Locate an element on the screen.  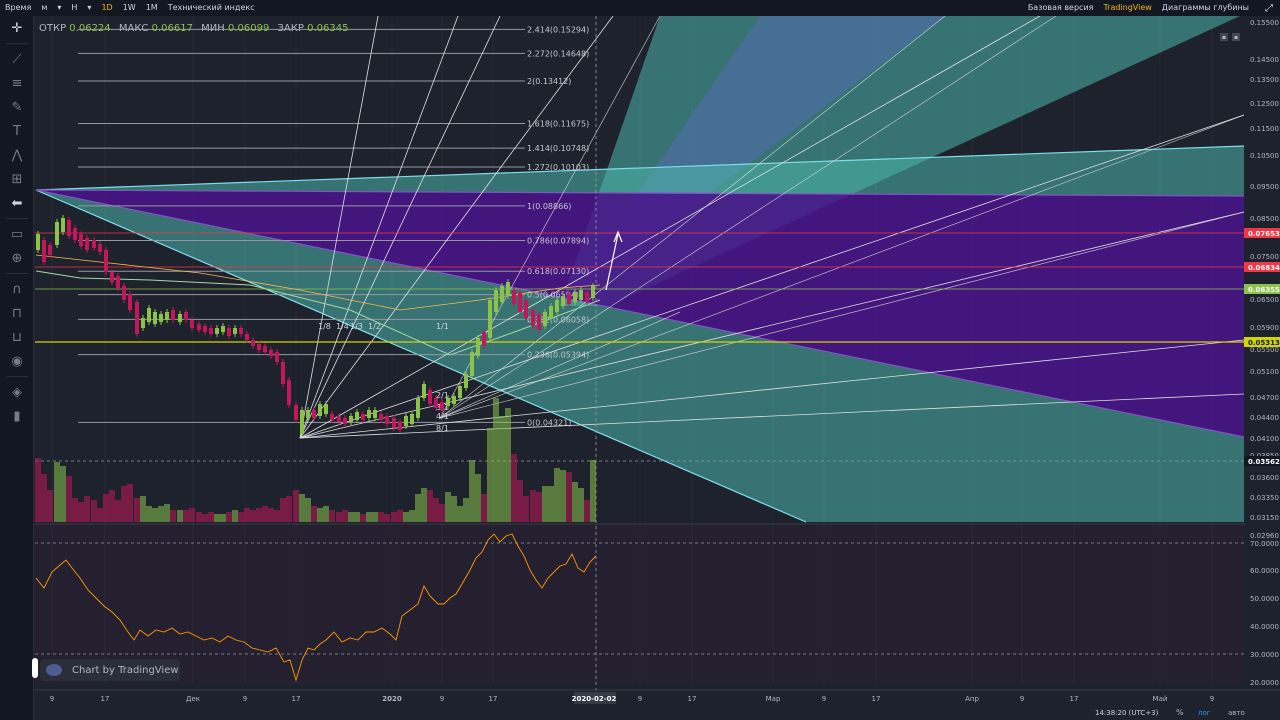
price-axis-tick: 0.11500 is located at coordinates (1264, 129).